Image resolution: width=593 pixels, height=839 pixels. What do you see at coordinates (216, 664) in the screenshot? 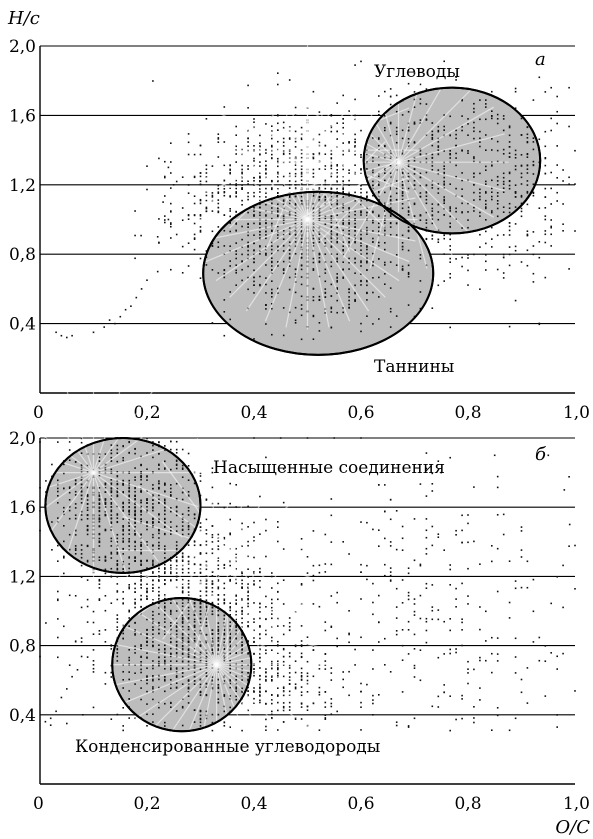
I see `ray-line` at bounding box center [216, 664].